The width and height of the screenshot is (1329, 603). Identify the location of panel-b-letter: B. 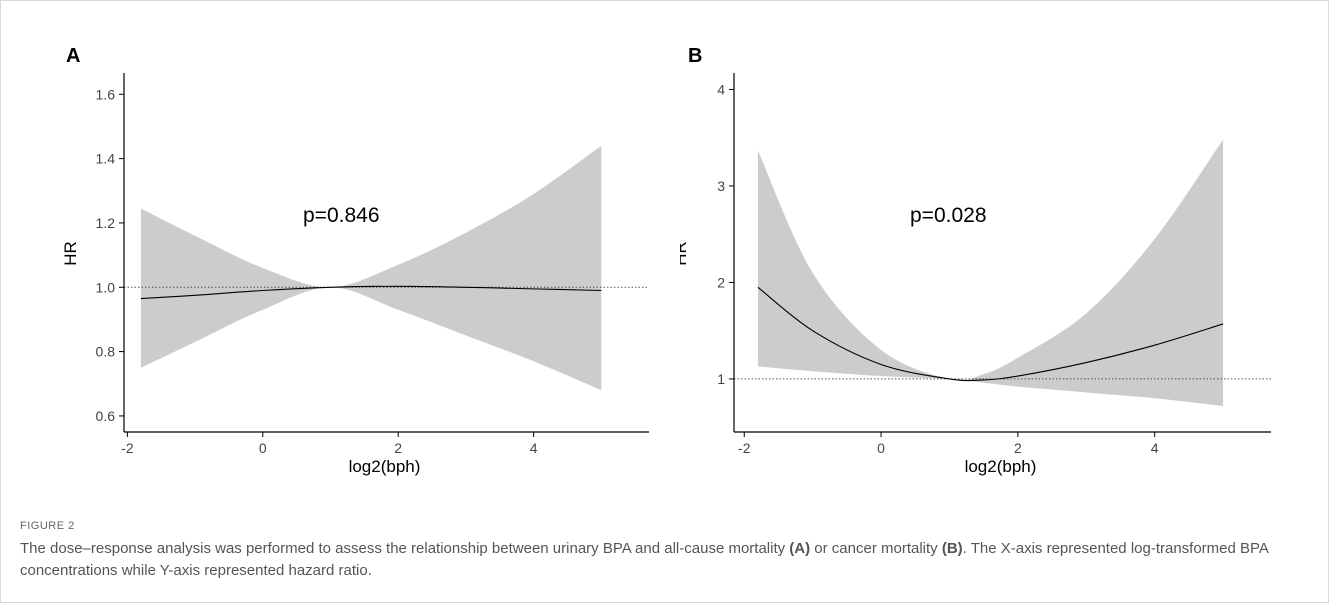
(695, 56).